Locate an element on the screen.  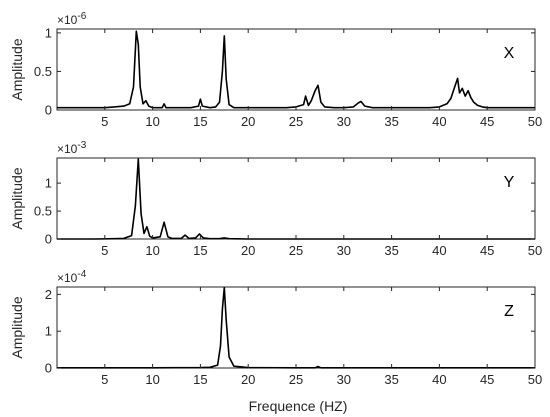
y-exponent-power: -6 is located at coordinates (81, 16).